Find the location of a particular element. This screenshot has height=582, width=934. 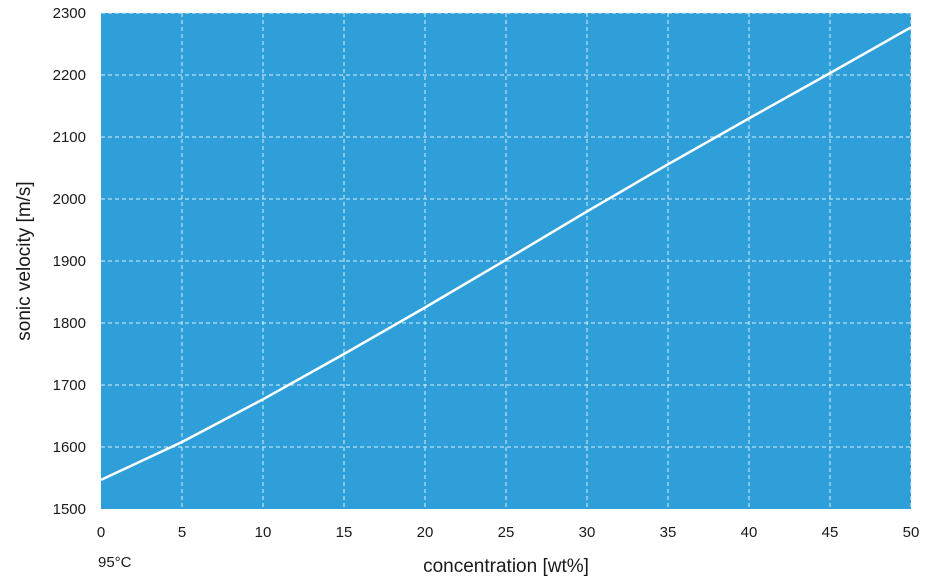

y-tick-label: 2300 is located at coordinates (69, 13).